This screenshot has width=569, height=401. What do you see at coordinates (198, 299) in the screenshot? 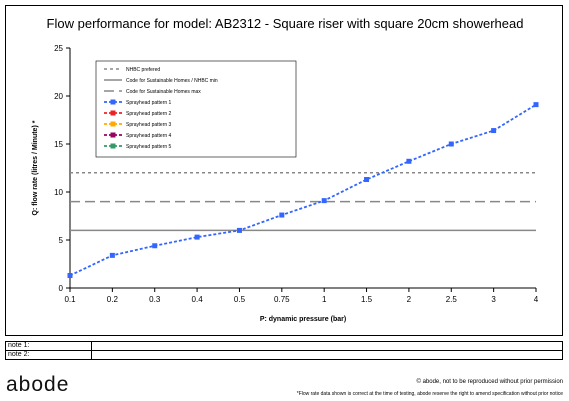
I see `x-tick-label: 0.4` at bounding box center [198, 299].